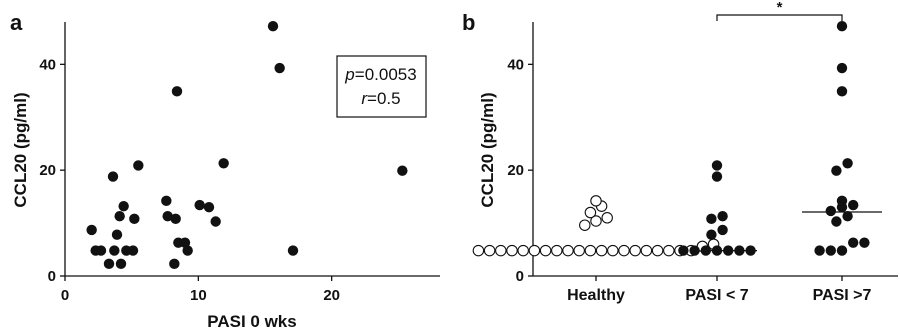 The image size is (900, 333). What do you see at coordinates (331, 295) in the screenshot?
I see `panel-a-x-tick-label: 20` at bounding box center [331, 295].